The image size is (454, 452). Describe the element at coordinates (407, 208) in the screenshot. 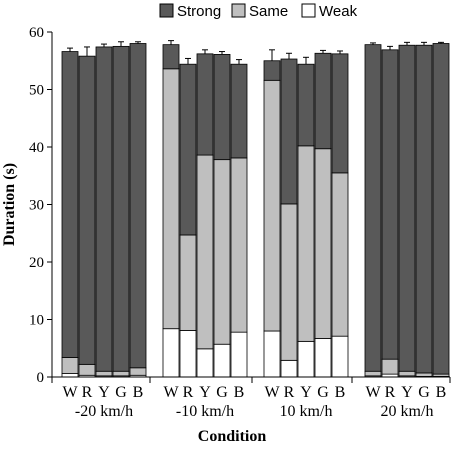

I see `bar-g4-y-strong-segment` at that location.